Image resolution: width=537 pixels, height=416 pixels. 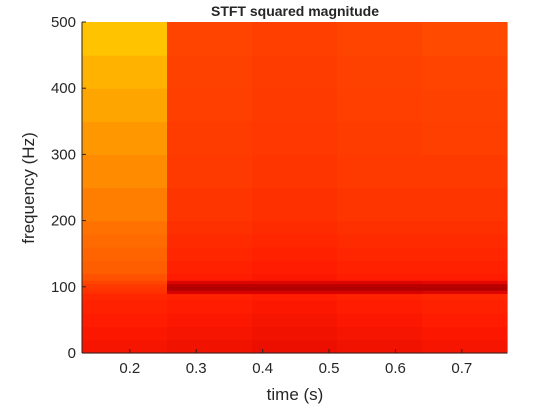 I want to click on chart-title: STFT squared magnitude, so click(x=295, y=11).